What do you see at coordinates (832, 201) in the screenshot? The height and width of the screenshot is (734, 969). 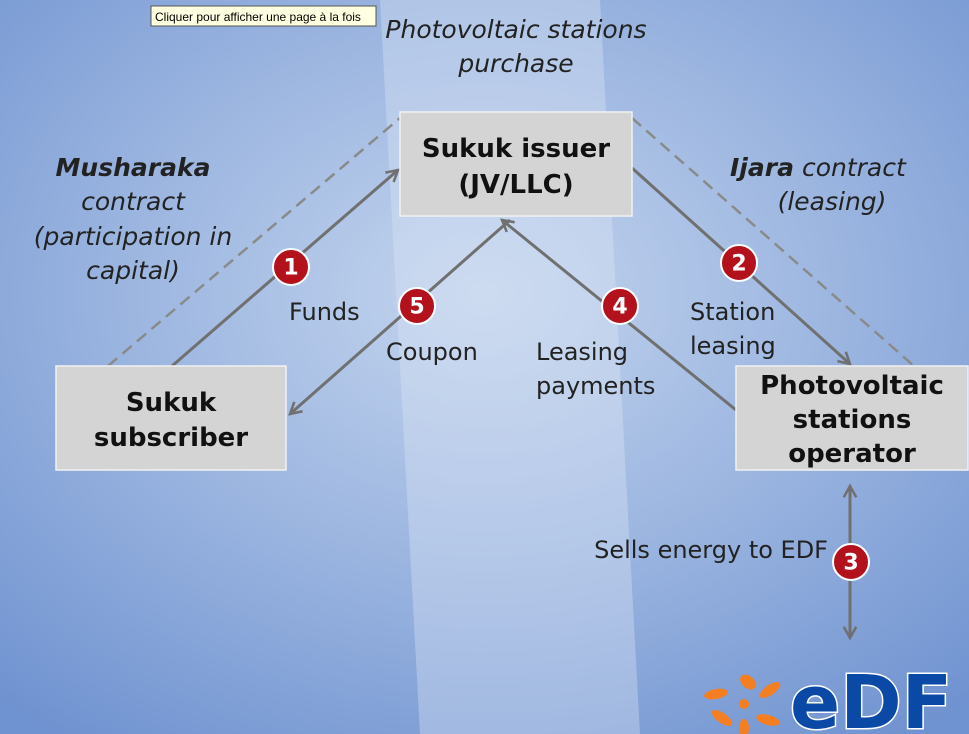 I see `ijara-line: (leasing)` at bounding box center [832, 201].